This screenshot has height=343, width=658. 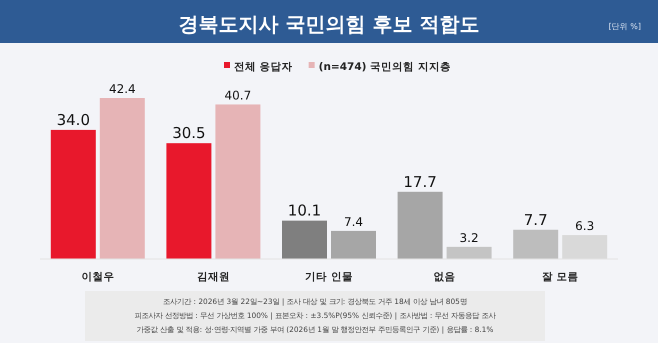 What do you see at coordinates (73, 119) in the screenshot?
I see `data-label: 34.0` at bounding box center [73, 119].